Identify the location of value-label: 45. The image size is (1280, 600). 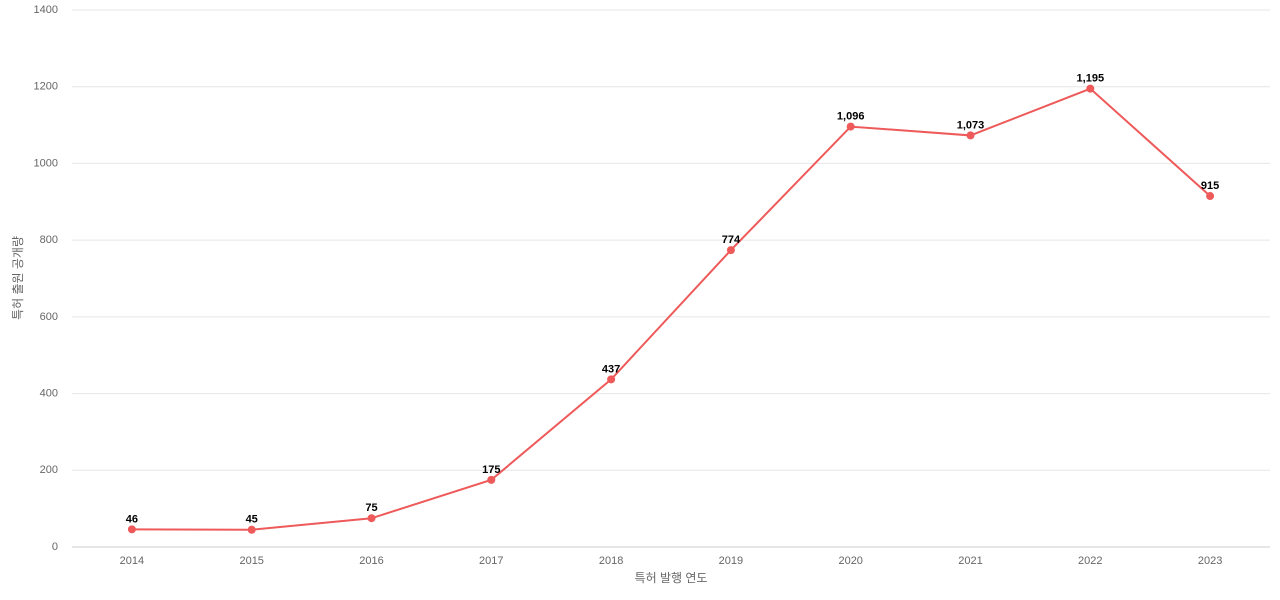
(252, 520).